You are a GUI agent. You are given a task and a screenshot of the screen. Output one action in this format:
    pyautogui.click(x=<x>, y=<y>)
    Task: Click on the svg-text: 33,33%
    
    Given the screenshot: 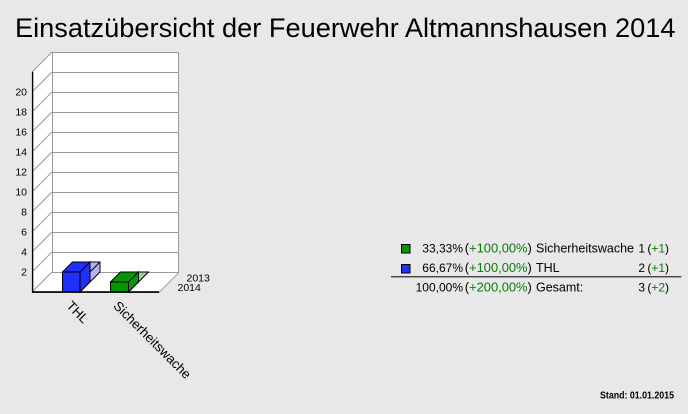 What is the action you would take?
    pyautogui.click(x=442, y=248)
    